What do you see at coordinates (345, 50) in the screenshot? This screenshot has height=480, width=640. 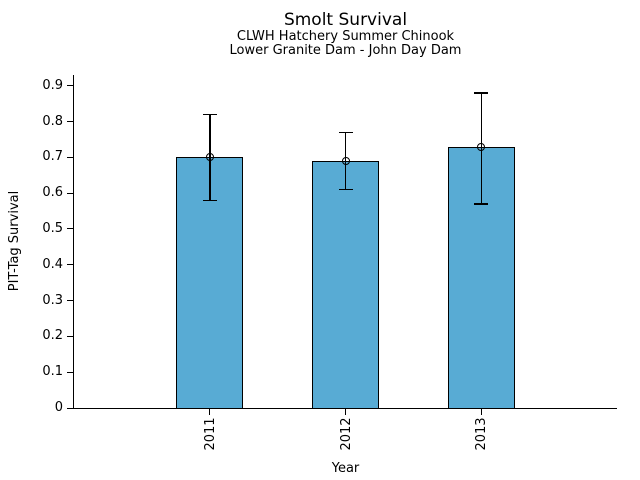 I see `chart-subtitle-line2: Lower Granite Dam - John Day Dam` at bounding box center [345, 50].